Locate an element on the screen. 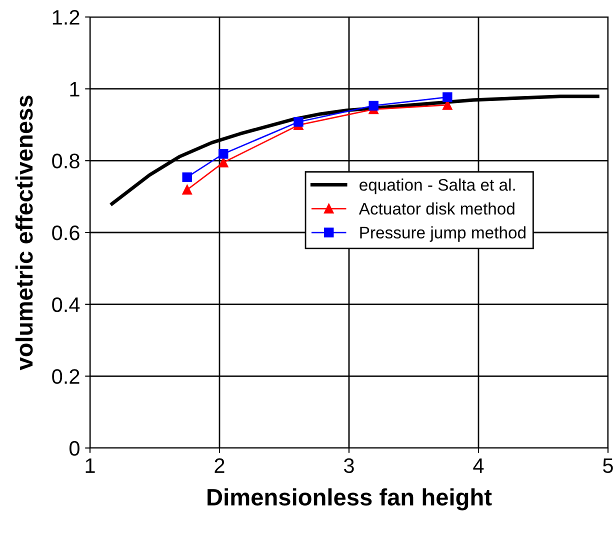  x-tick-label: 1 is located at coordinates (90, 465).